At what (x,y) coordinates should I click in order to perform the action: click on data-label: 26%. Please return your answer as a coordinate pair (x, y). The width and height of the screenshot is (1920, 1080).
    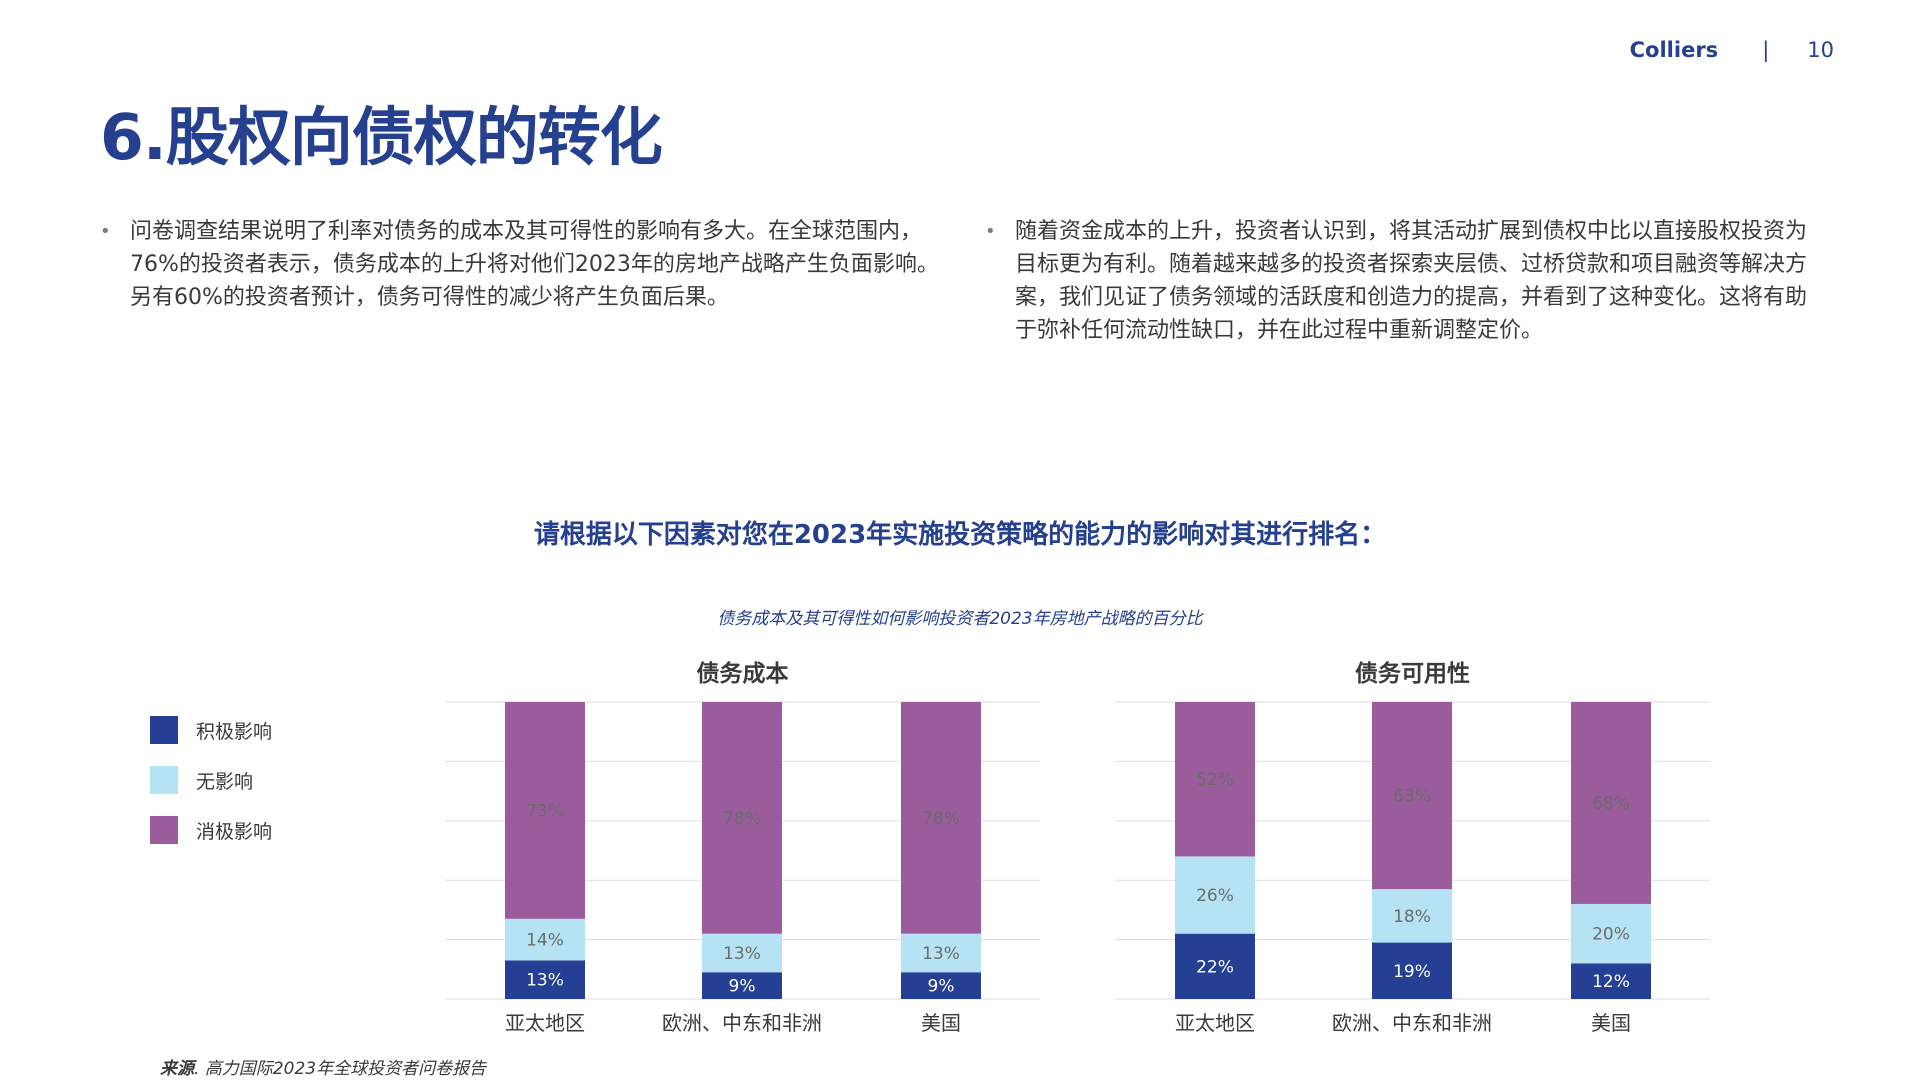
    Looking at the image, I should click on (1215, 896).